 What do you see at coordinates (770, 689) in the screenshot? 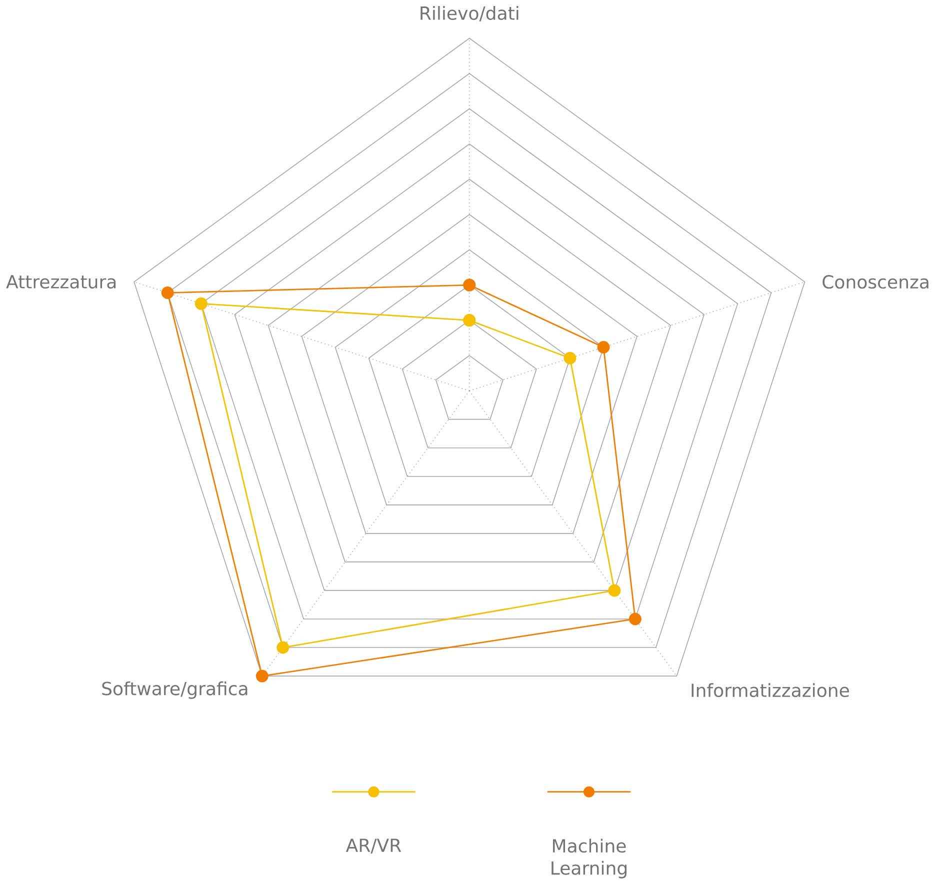
I see `spoke-label: Informatizzazione` at bounding box center [770, 689].